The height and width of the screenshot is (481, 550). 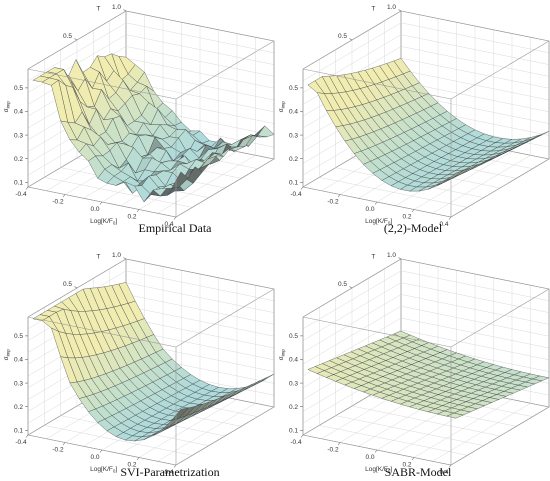 I want to click on x-axis-label-main: Log[K/F, so click(x=376, y=469).